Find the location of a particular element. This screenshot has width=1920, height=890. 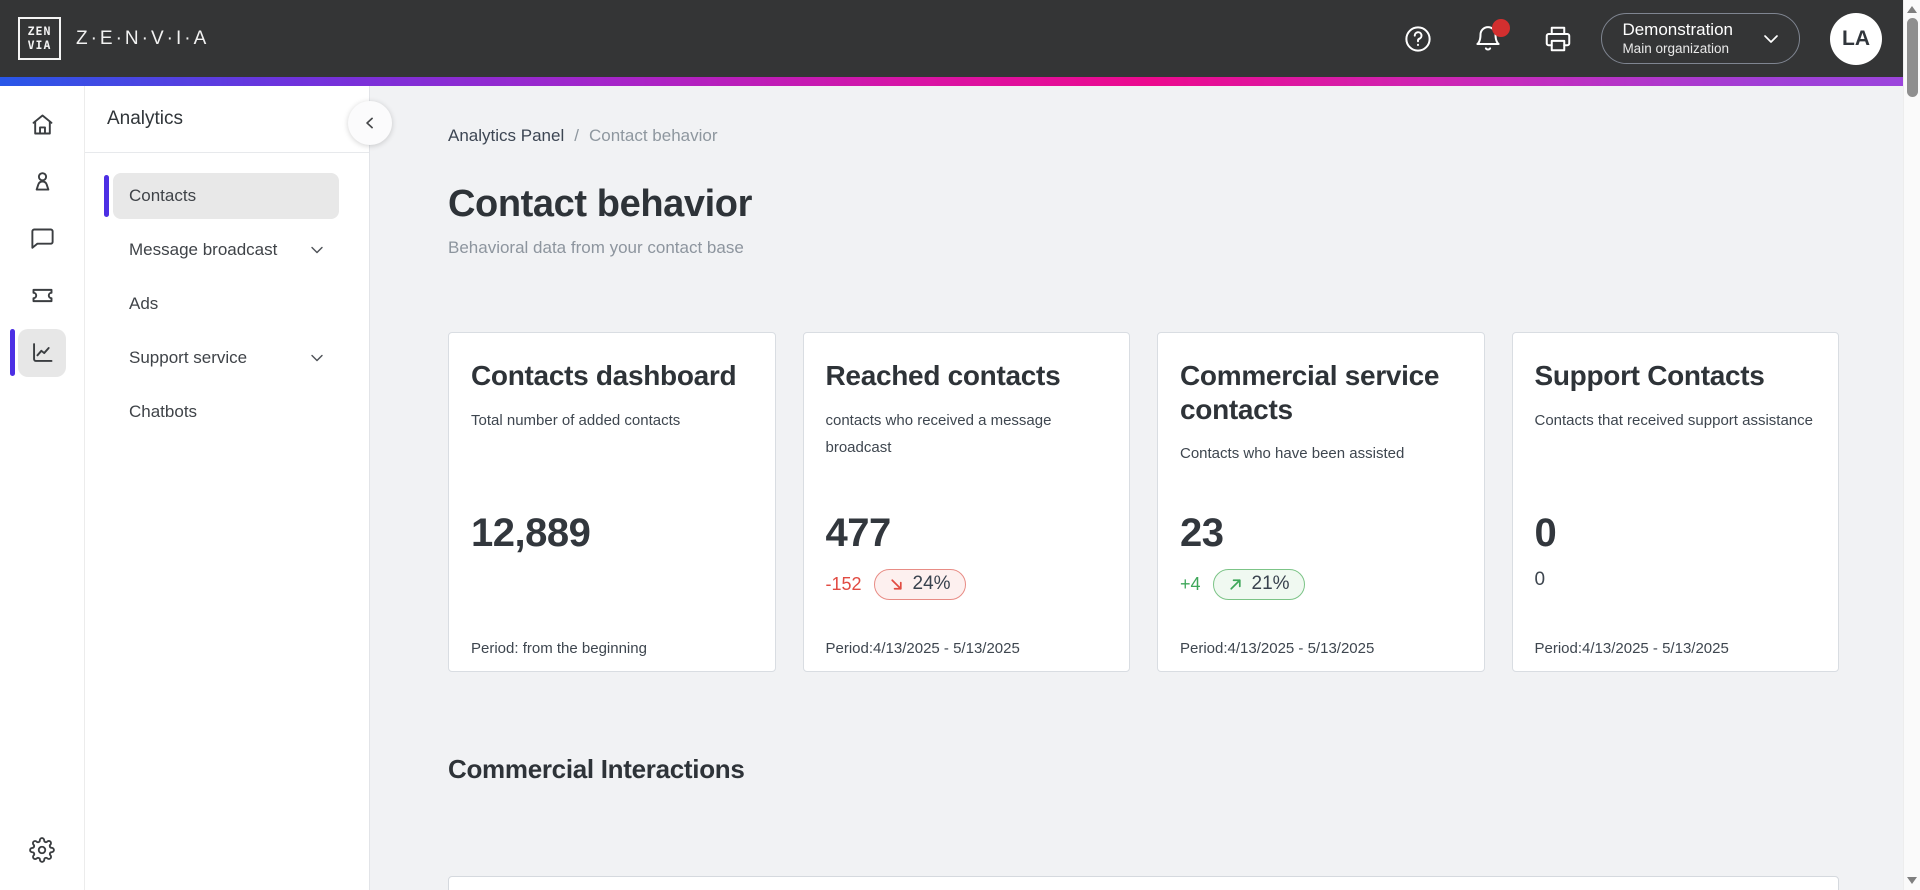

analytics-chart-icon is located at coordinates (42, 352).